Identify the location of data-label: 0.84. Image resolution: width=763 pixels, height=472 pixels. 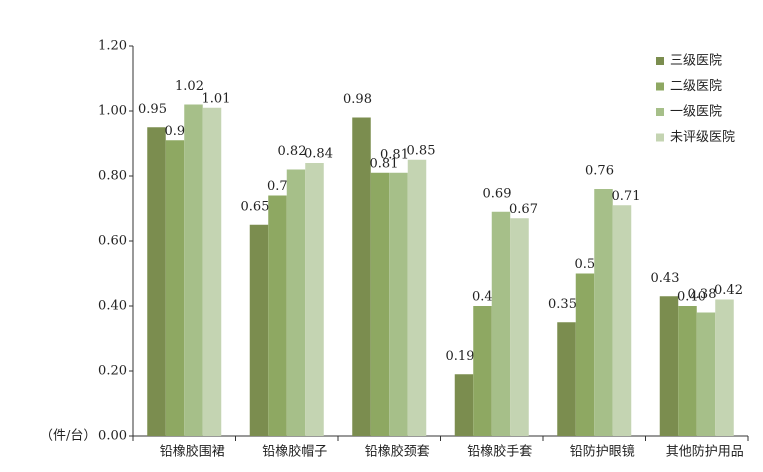
(318, 154).